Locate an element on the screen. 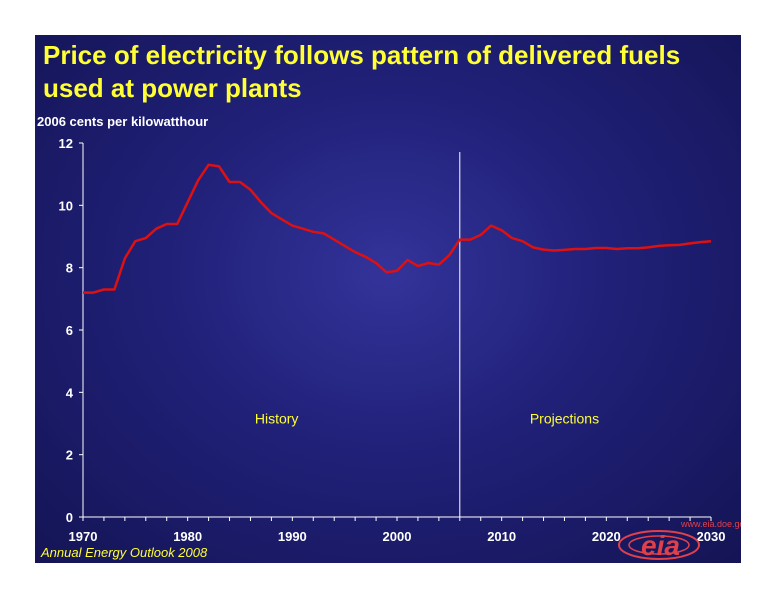  y-tick-label: 6 is located at coordinates (69, 330).